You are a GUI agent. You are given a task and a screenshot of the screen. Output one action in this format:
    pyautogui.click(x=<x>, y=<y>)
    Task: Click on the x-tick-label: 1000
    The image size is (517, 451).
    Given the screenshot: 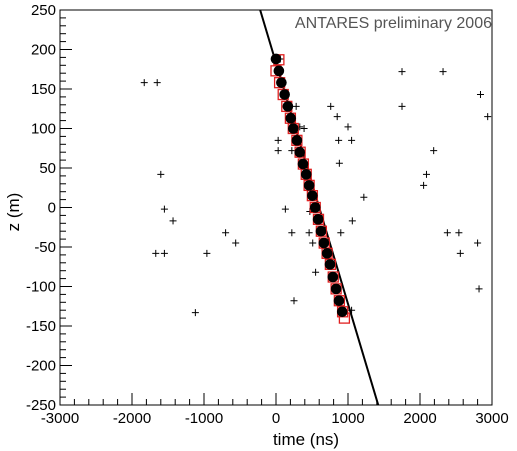 What is the action you would take?
    pyautogui.click(x=347, y=418)
    